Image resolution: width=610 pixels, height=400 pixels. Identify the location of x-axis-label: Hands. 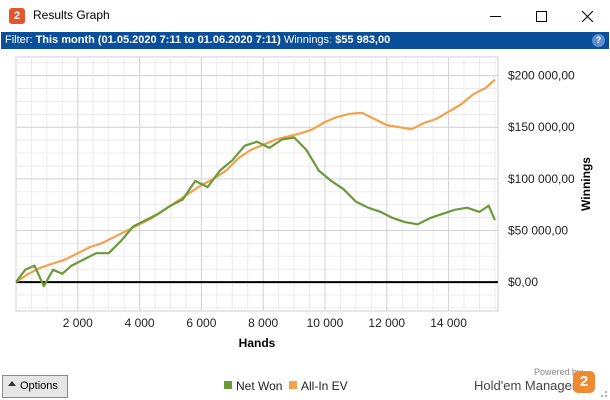
(257, 343).